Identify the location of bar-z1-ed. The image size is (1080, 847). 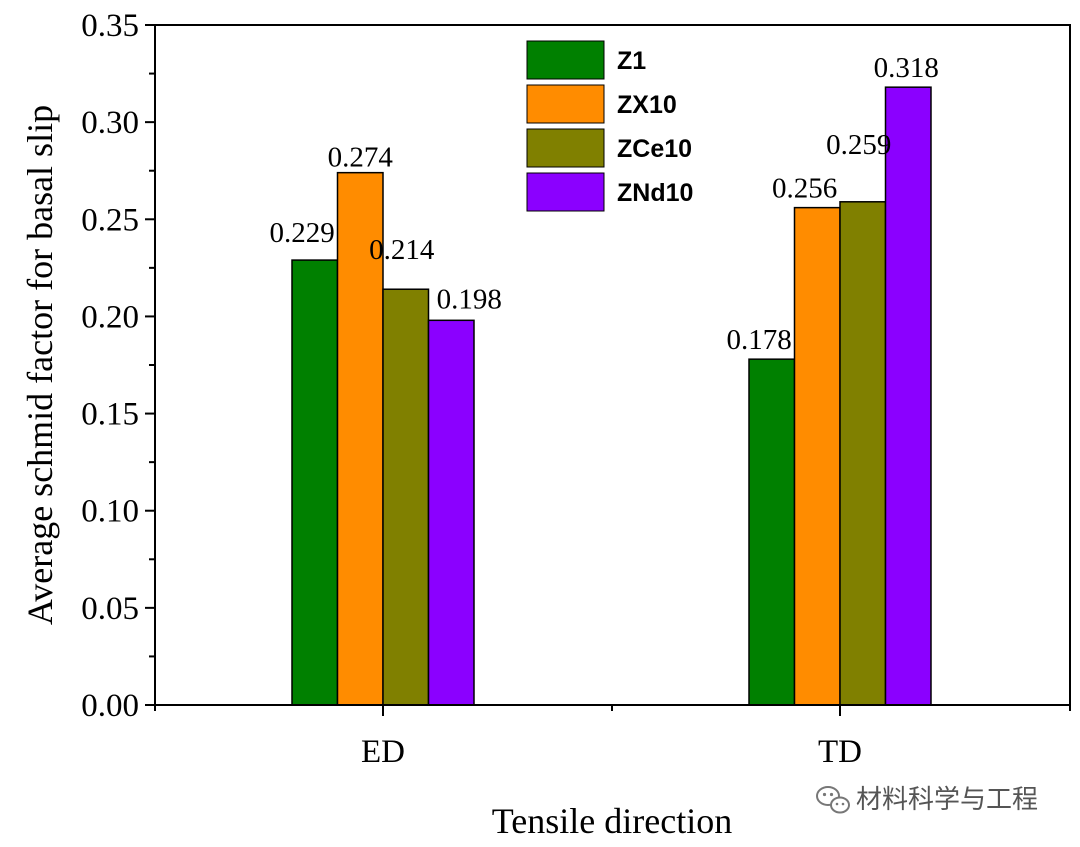
(315, 482).